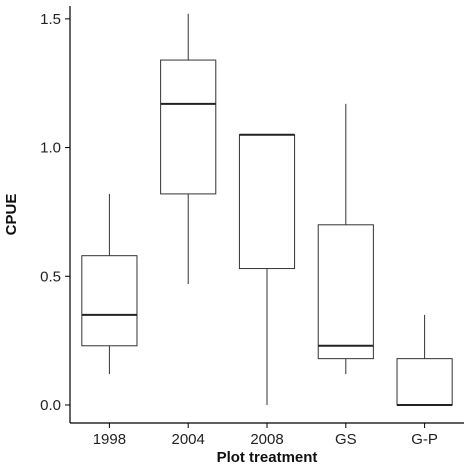 This screenshot has height=467, width=474. Describe the element at coordinates (50, 405) in the screenshot. I see `y-tick-label: 0.0` at that location.